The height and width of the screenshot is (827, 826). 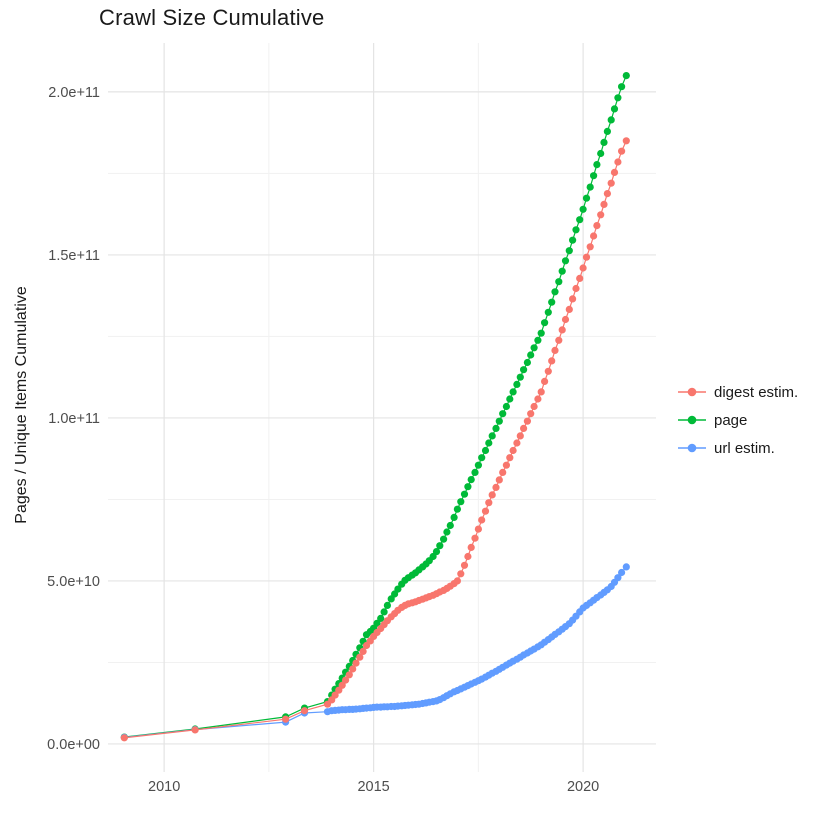 What do you see at coordinates (730, 420) in the screenshot?
I see `legend-label: page` at bounding box center [730, 420].